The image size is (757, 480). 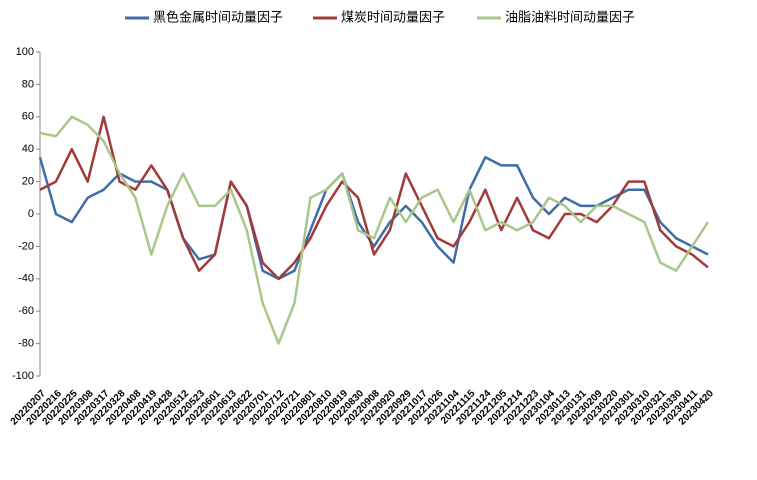 What do you see at coordinates (28, 182) in the screenshot?
I see `y-tick-label: 20` at bounding box center [28, 182].